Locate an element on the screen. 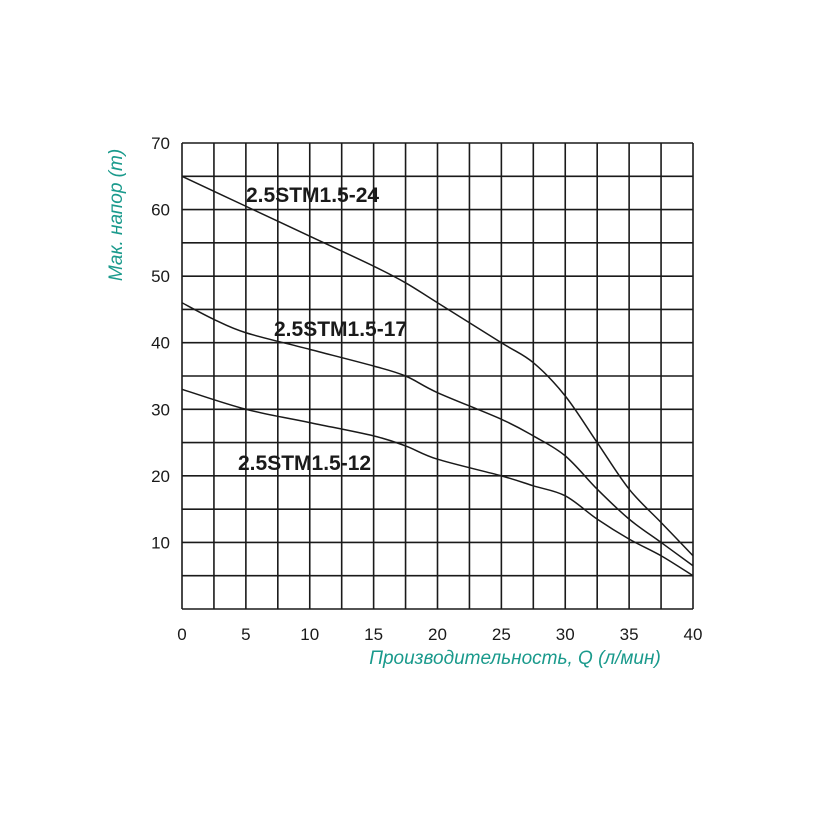  x-tick-labels: 0 5 10 15 20 25 30 35 40 is located at coordinates (439, 634).